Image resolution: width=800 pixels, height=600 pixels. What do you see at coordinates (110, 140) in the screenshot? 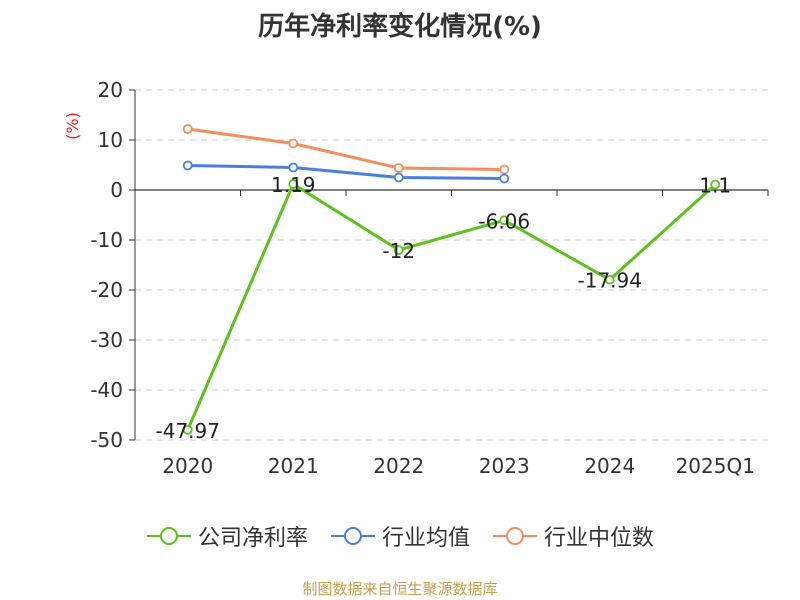
I see `y-tick-label: 10` at bounding box center [110, 140].